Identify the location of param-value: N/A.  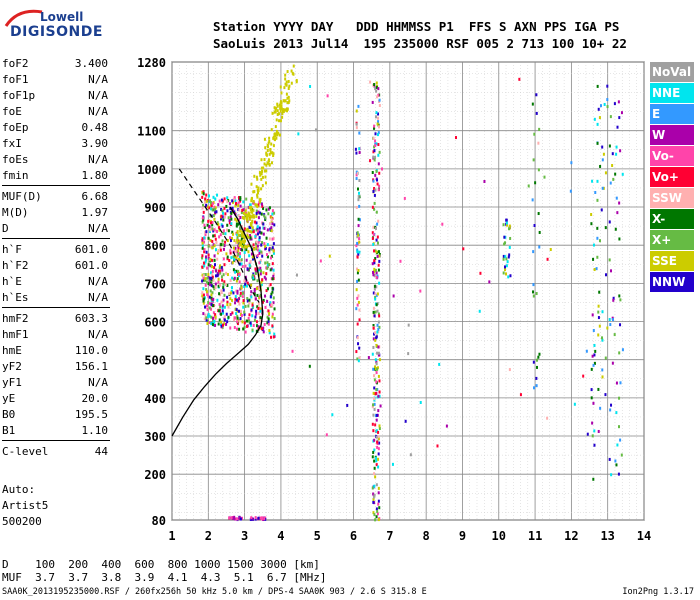
(98, 334).